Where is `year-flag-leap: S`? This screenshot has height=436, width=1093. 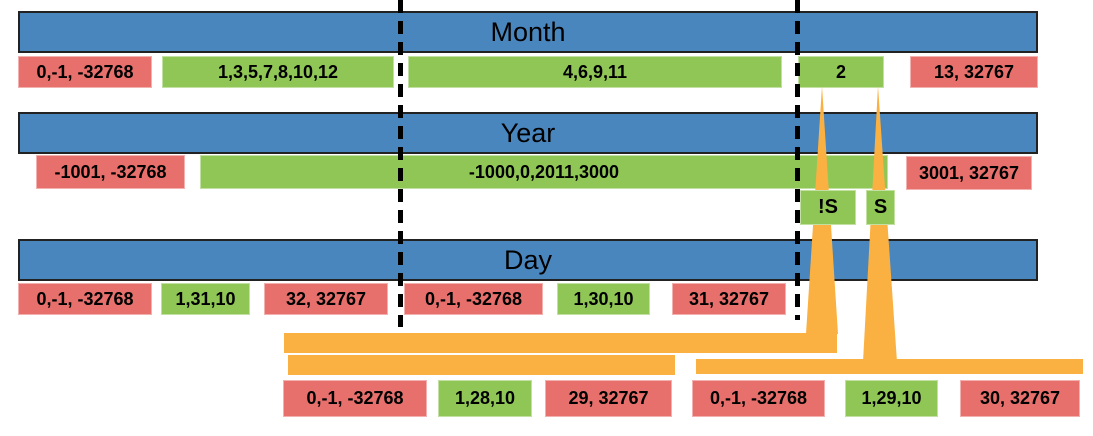
year-flag-leap: S is located at coordinates (880, 207).